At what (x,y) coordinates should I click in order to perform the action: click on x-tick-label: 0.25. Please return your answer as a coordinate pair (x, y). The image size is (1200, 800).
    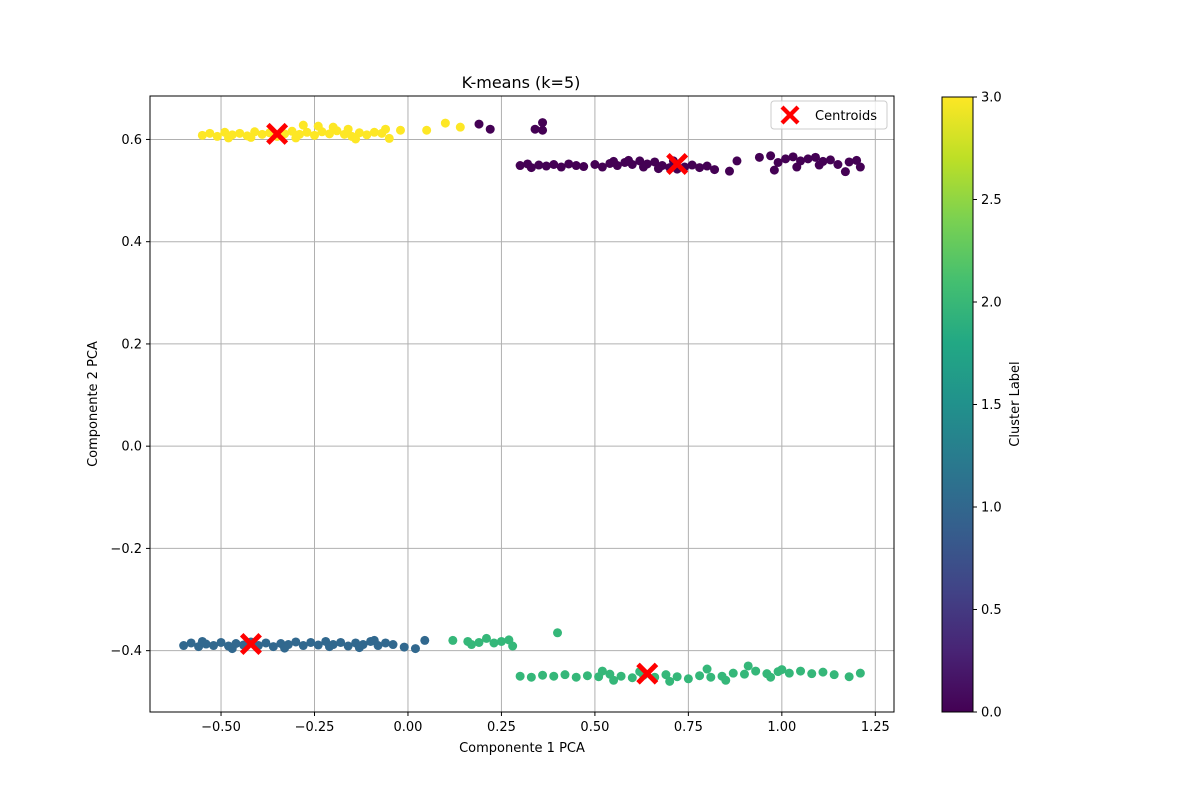
    Looking at the image, I should click on (501, 727).